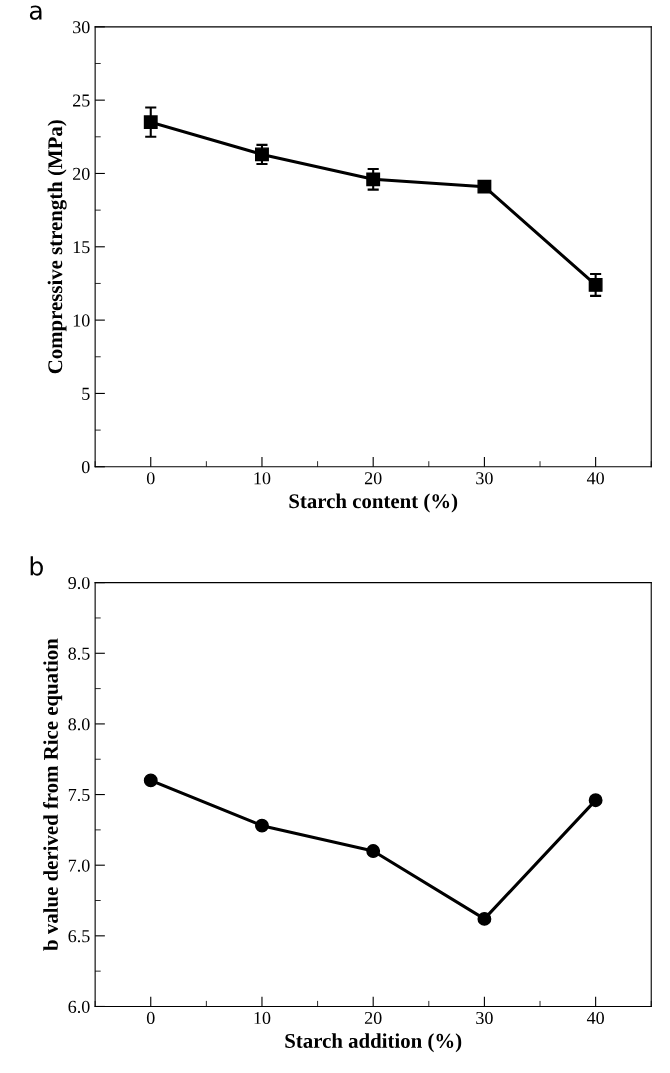  Describe the element at coordinates (86, 393) in the screenshot. I see `y-tick-label: 5` at that location.